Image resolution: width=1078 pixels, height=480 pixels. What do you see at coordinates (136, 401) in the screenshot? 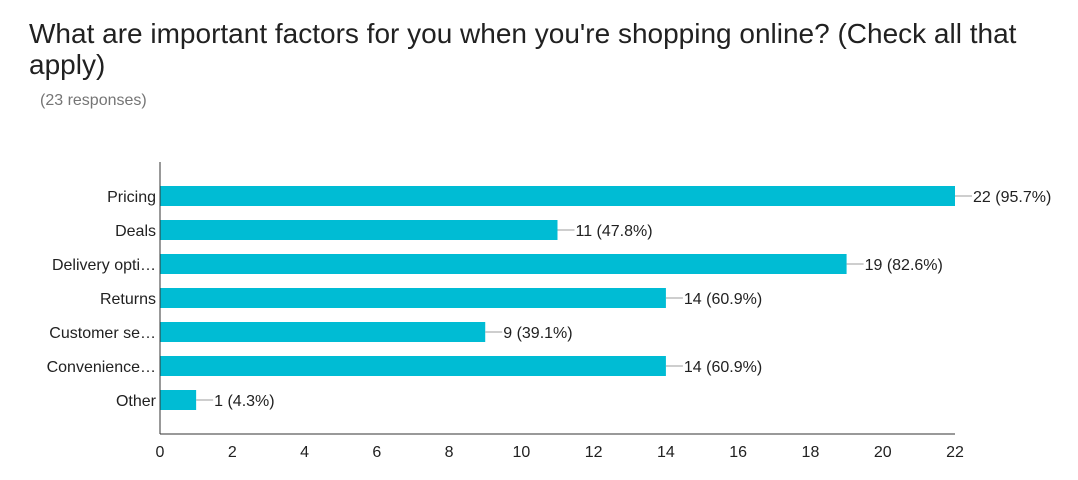
I see `category-label-6: Other` at bounding box center [136, 401].